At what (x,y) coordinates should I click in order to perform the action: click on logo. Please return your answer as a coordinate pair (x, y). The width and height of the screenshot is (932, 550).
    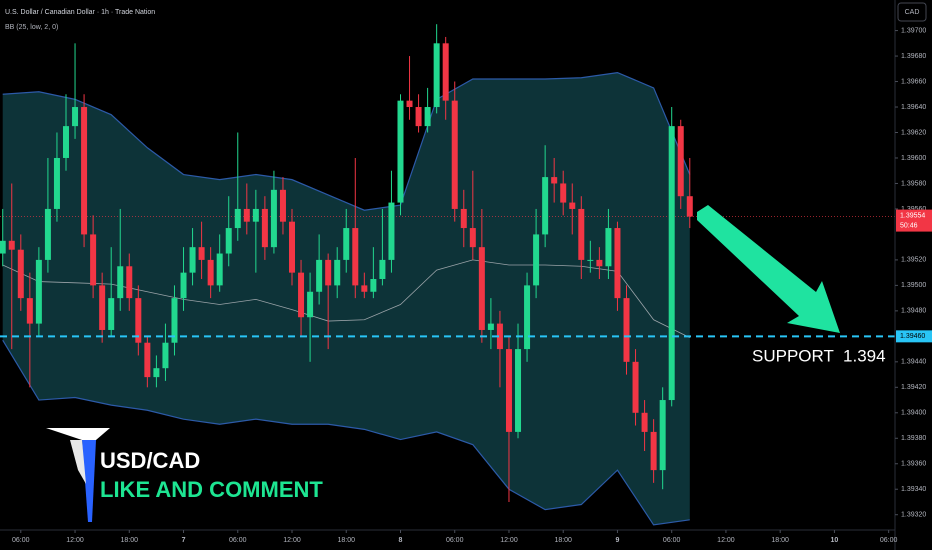
    Looking at the image, I should click on (78, 475).